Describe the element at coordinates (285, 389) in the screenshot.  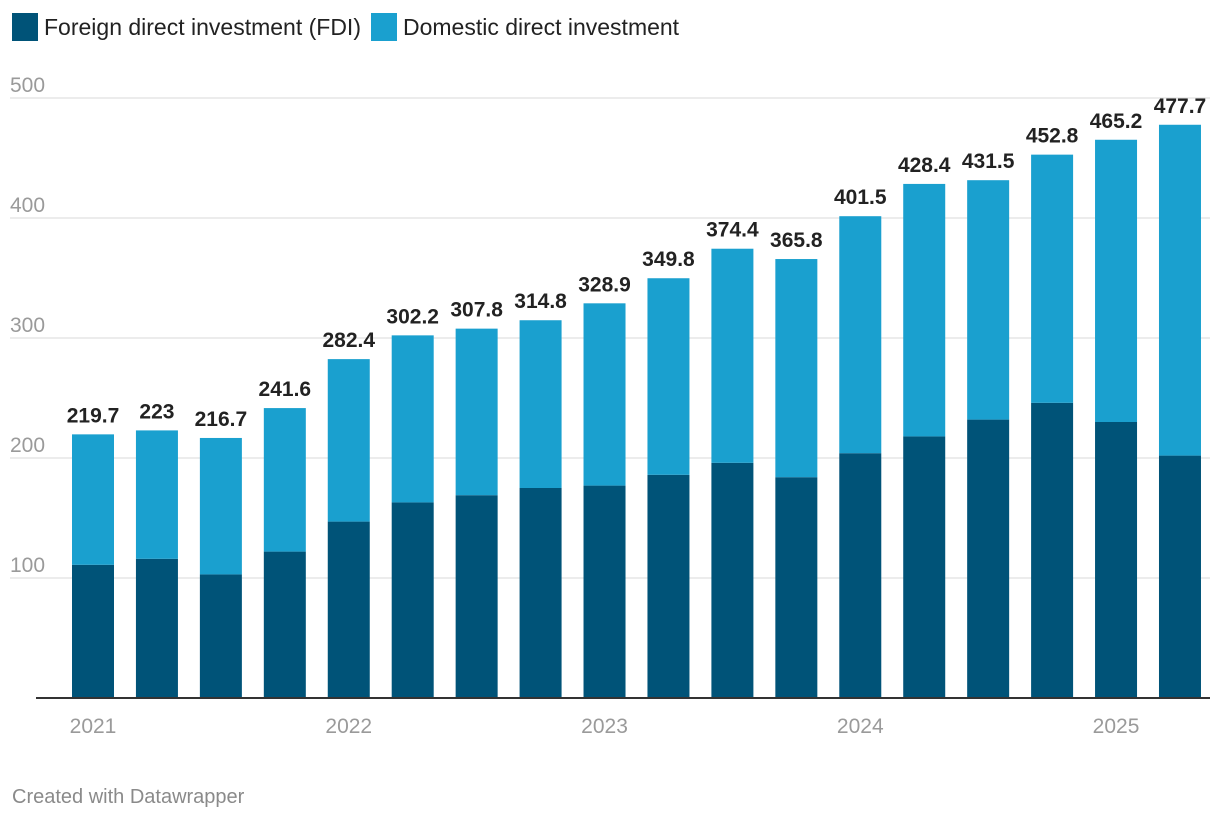
I see `bar-total-label: 241.6` at that location.